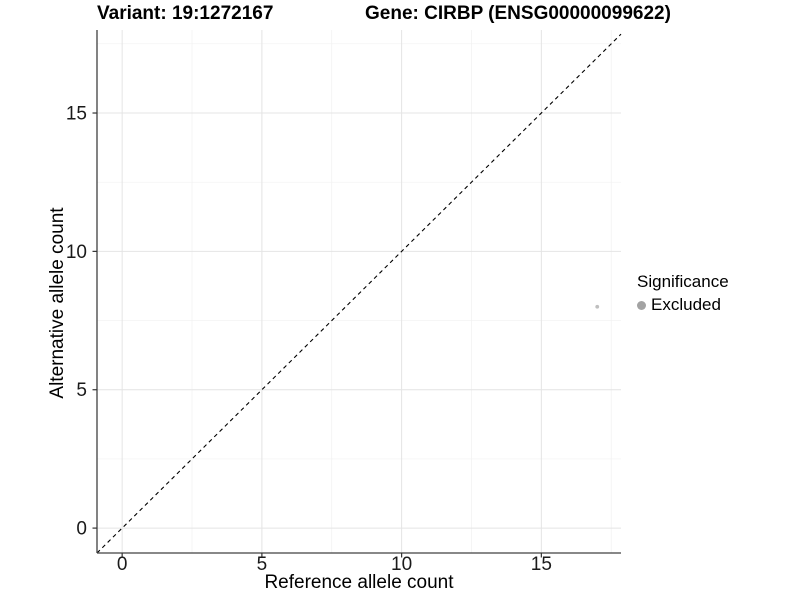  I want to click on data-point, so click(597, 306).